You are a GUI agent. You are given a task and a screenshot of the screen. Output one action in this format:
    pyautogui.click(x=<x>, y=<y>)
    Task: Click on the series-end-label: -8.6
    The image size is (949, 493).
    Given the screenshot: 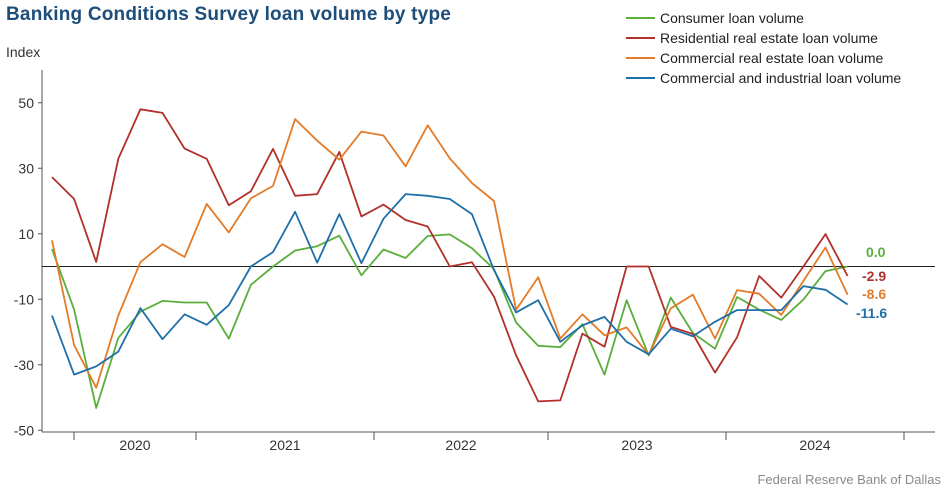 What is the action you would take?
    pyautogui.click(x=874, y=294)
    